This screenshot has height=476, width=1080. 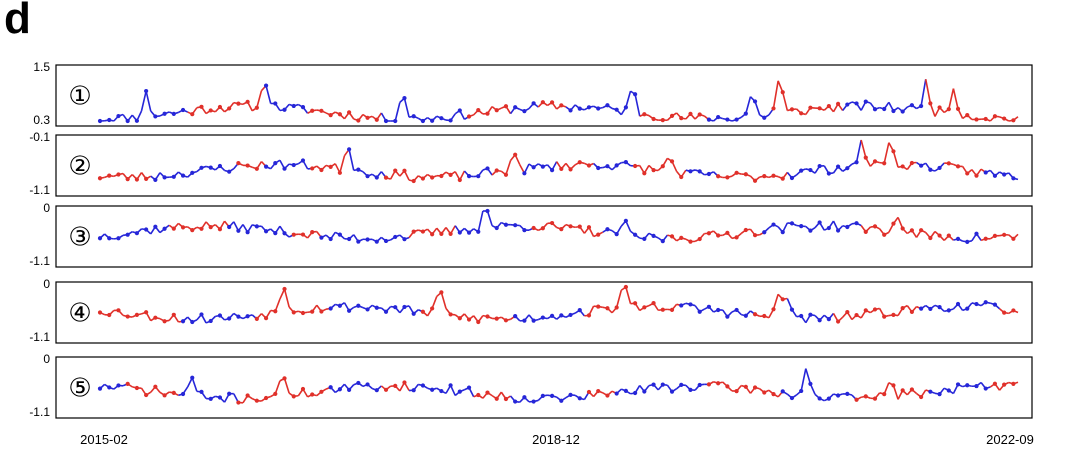 What do you see at coordinates (531, 234) in the screenshot?
I see `panel-3: 0 -1.1 ③` at bounding box center [531, 234].